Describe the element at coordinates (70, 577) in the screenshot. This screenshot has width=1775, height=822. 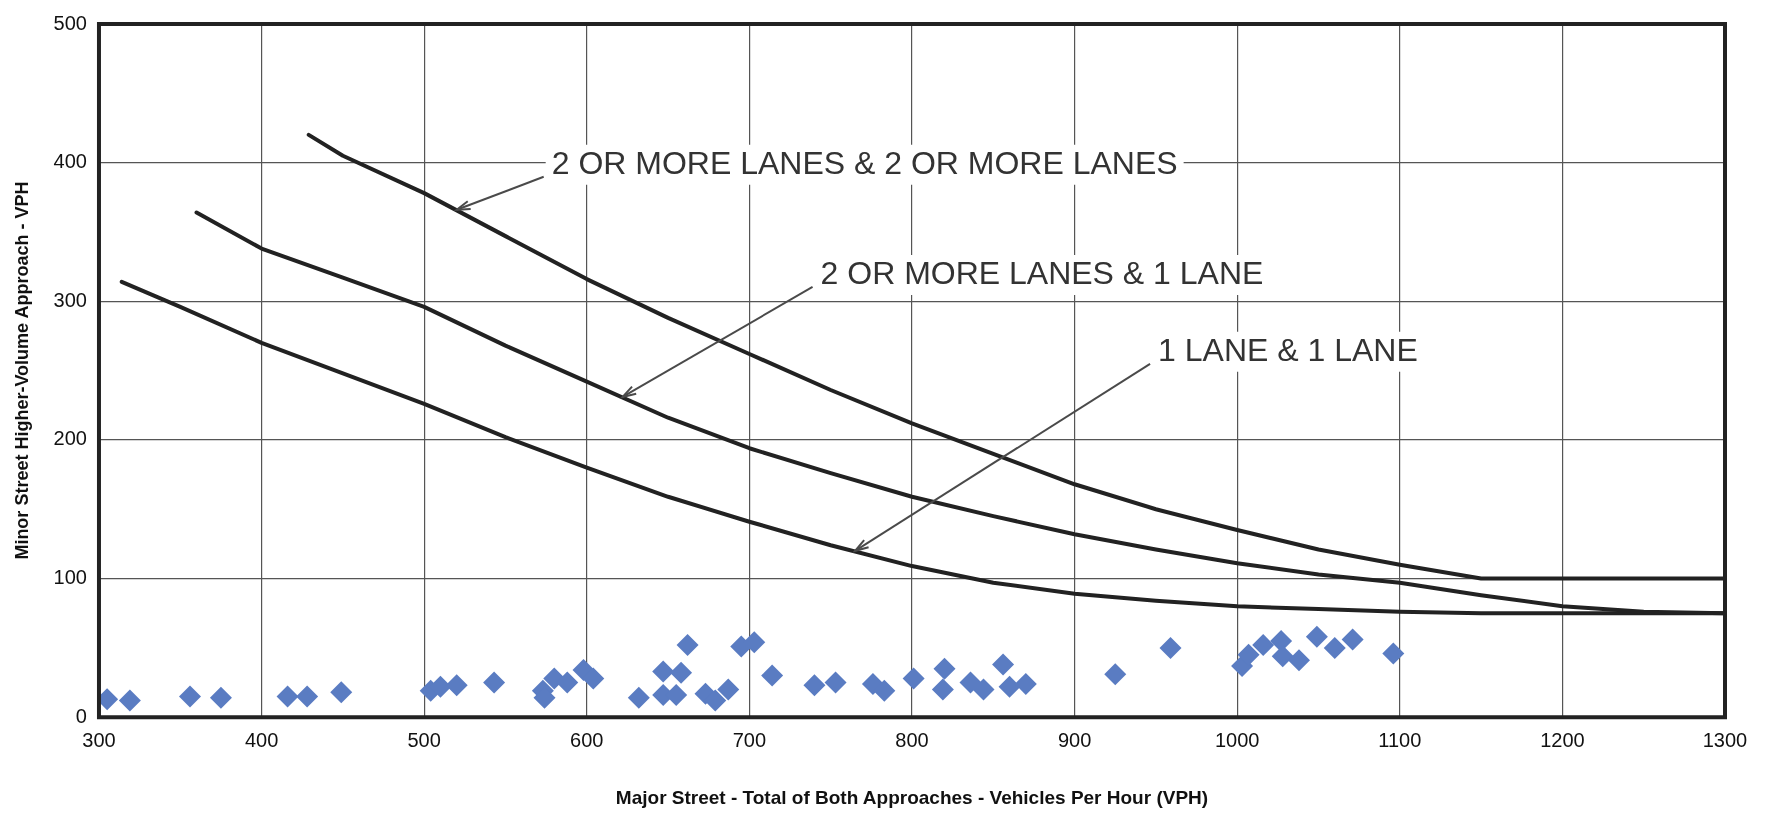
I see `y-tick-label: 100` at that location.